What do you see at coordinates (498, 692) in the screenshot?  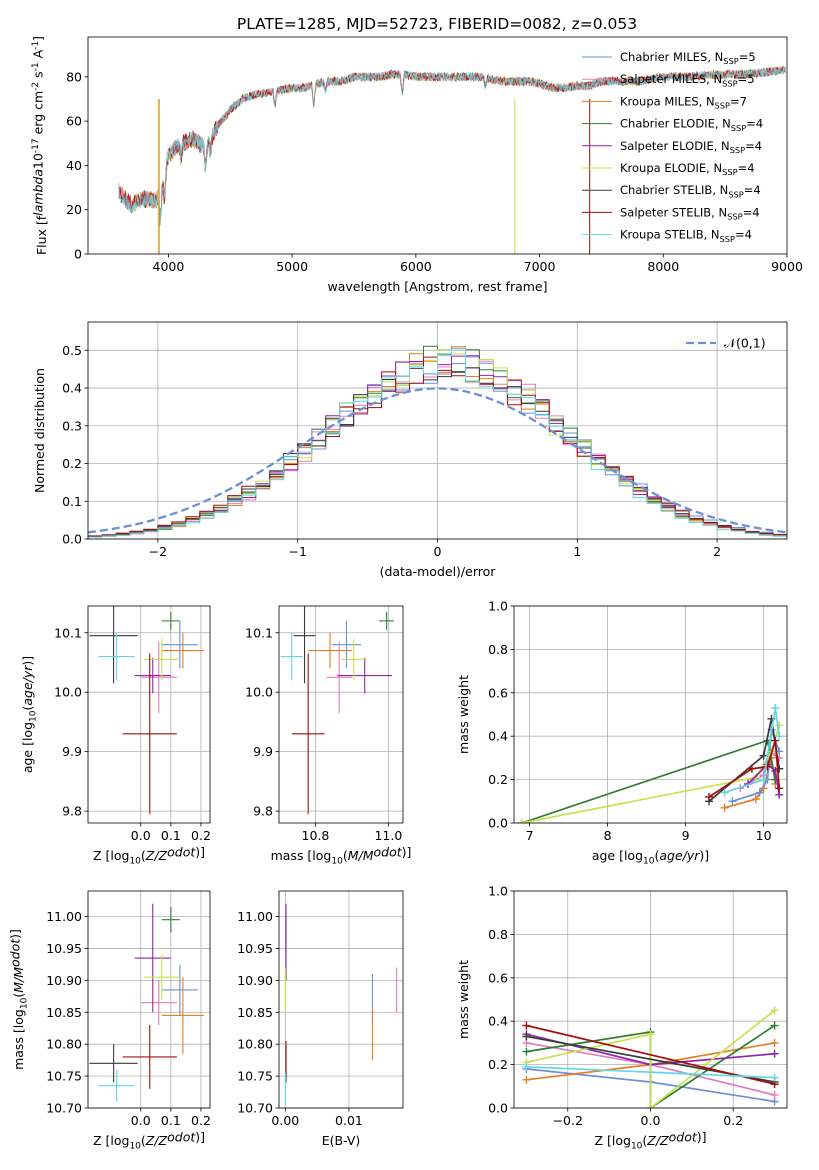 I see `y-tick-label: 0.6` at bounding box center [498, 692].